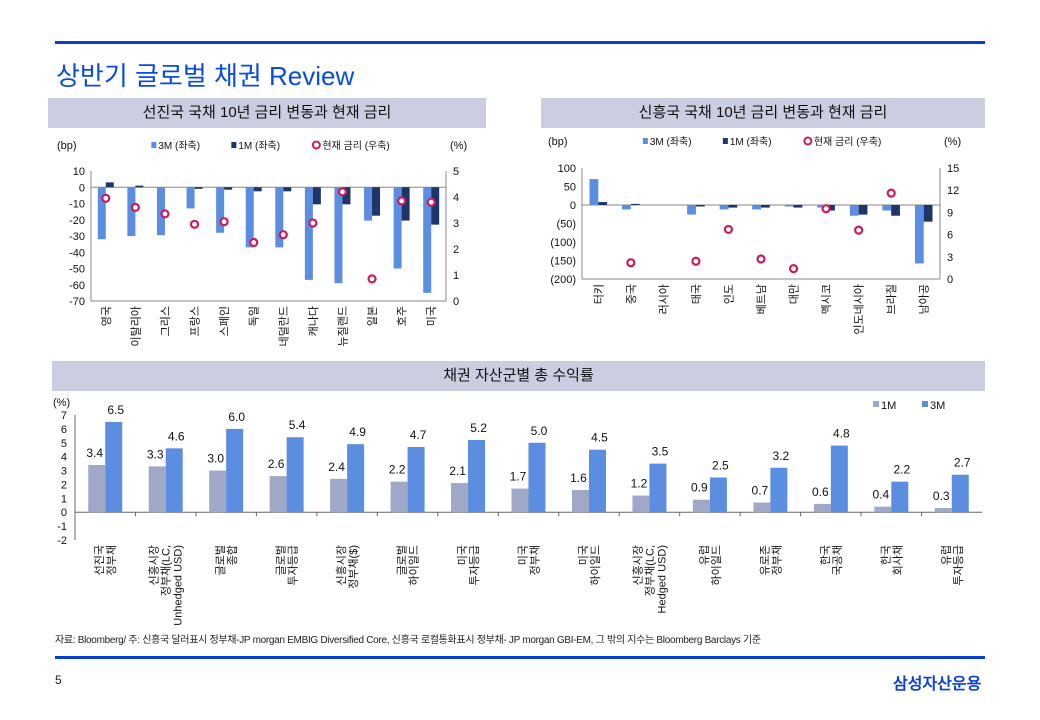 The width and height of the screenshot is (1040, 720). Describe the element at coordinates (696, 294) in the screenshot. I see `category-label: 태국` at that location.